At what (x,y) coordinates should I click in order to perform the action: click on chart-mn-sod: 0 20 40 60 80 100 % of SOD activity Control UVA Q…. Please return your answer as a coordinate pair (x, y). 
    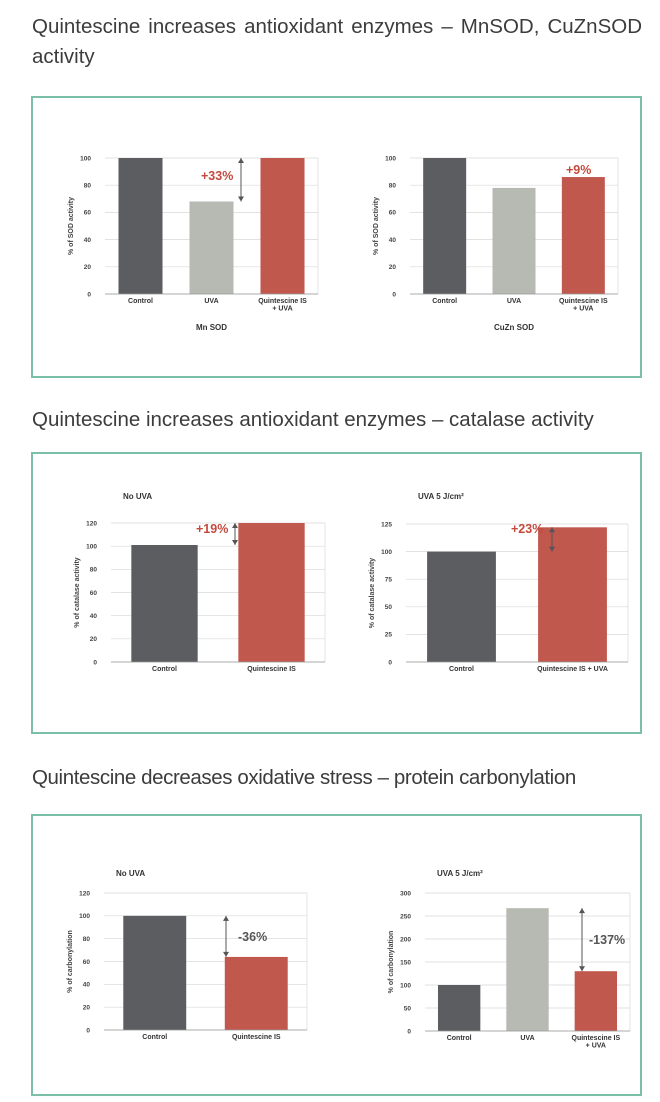
    Looking at the image, I should click on (193, 243).